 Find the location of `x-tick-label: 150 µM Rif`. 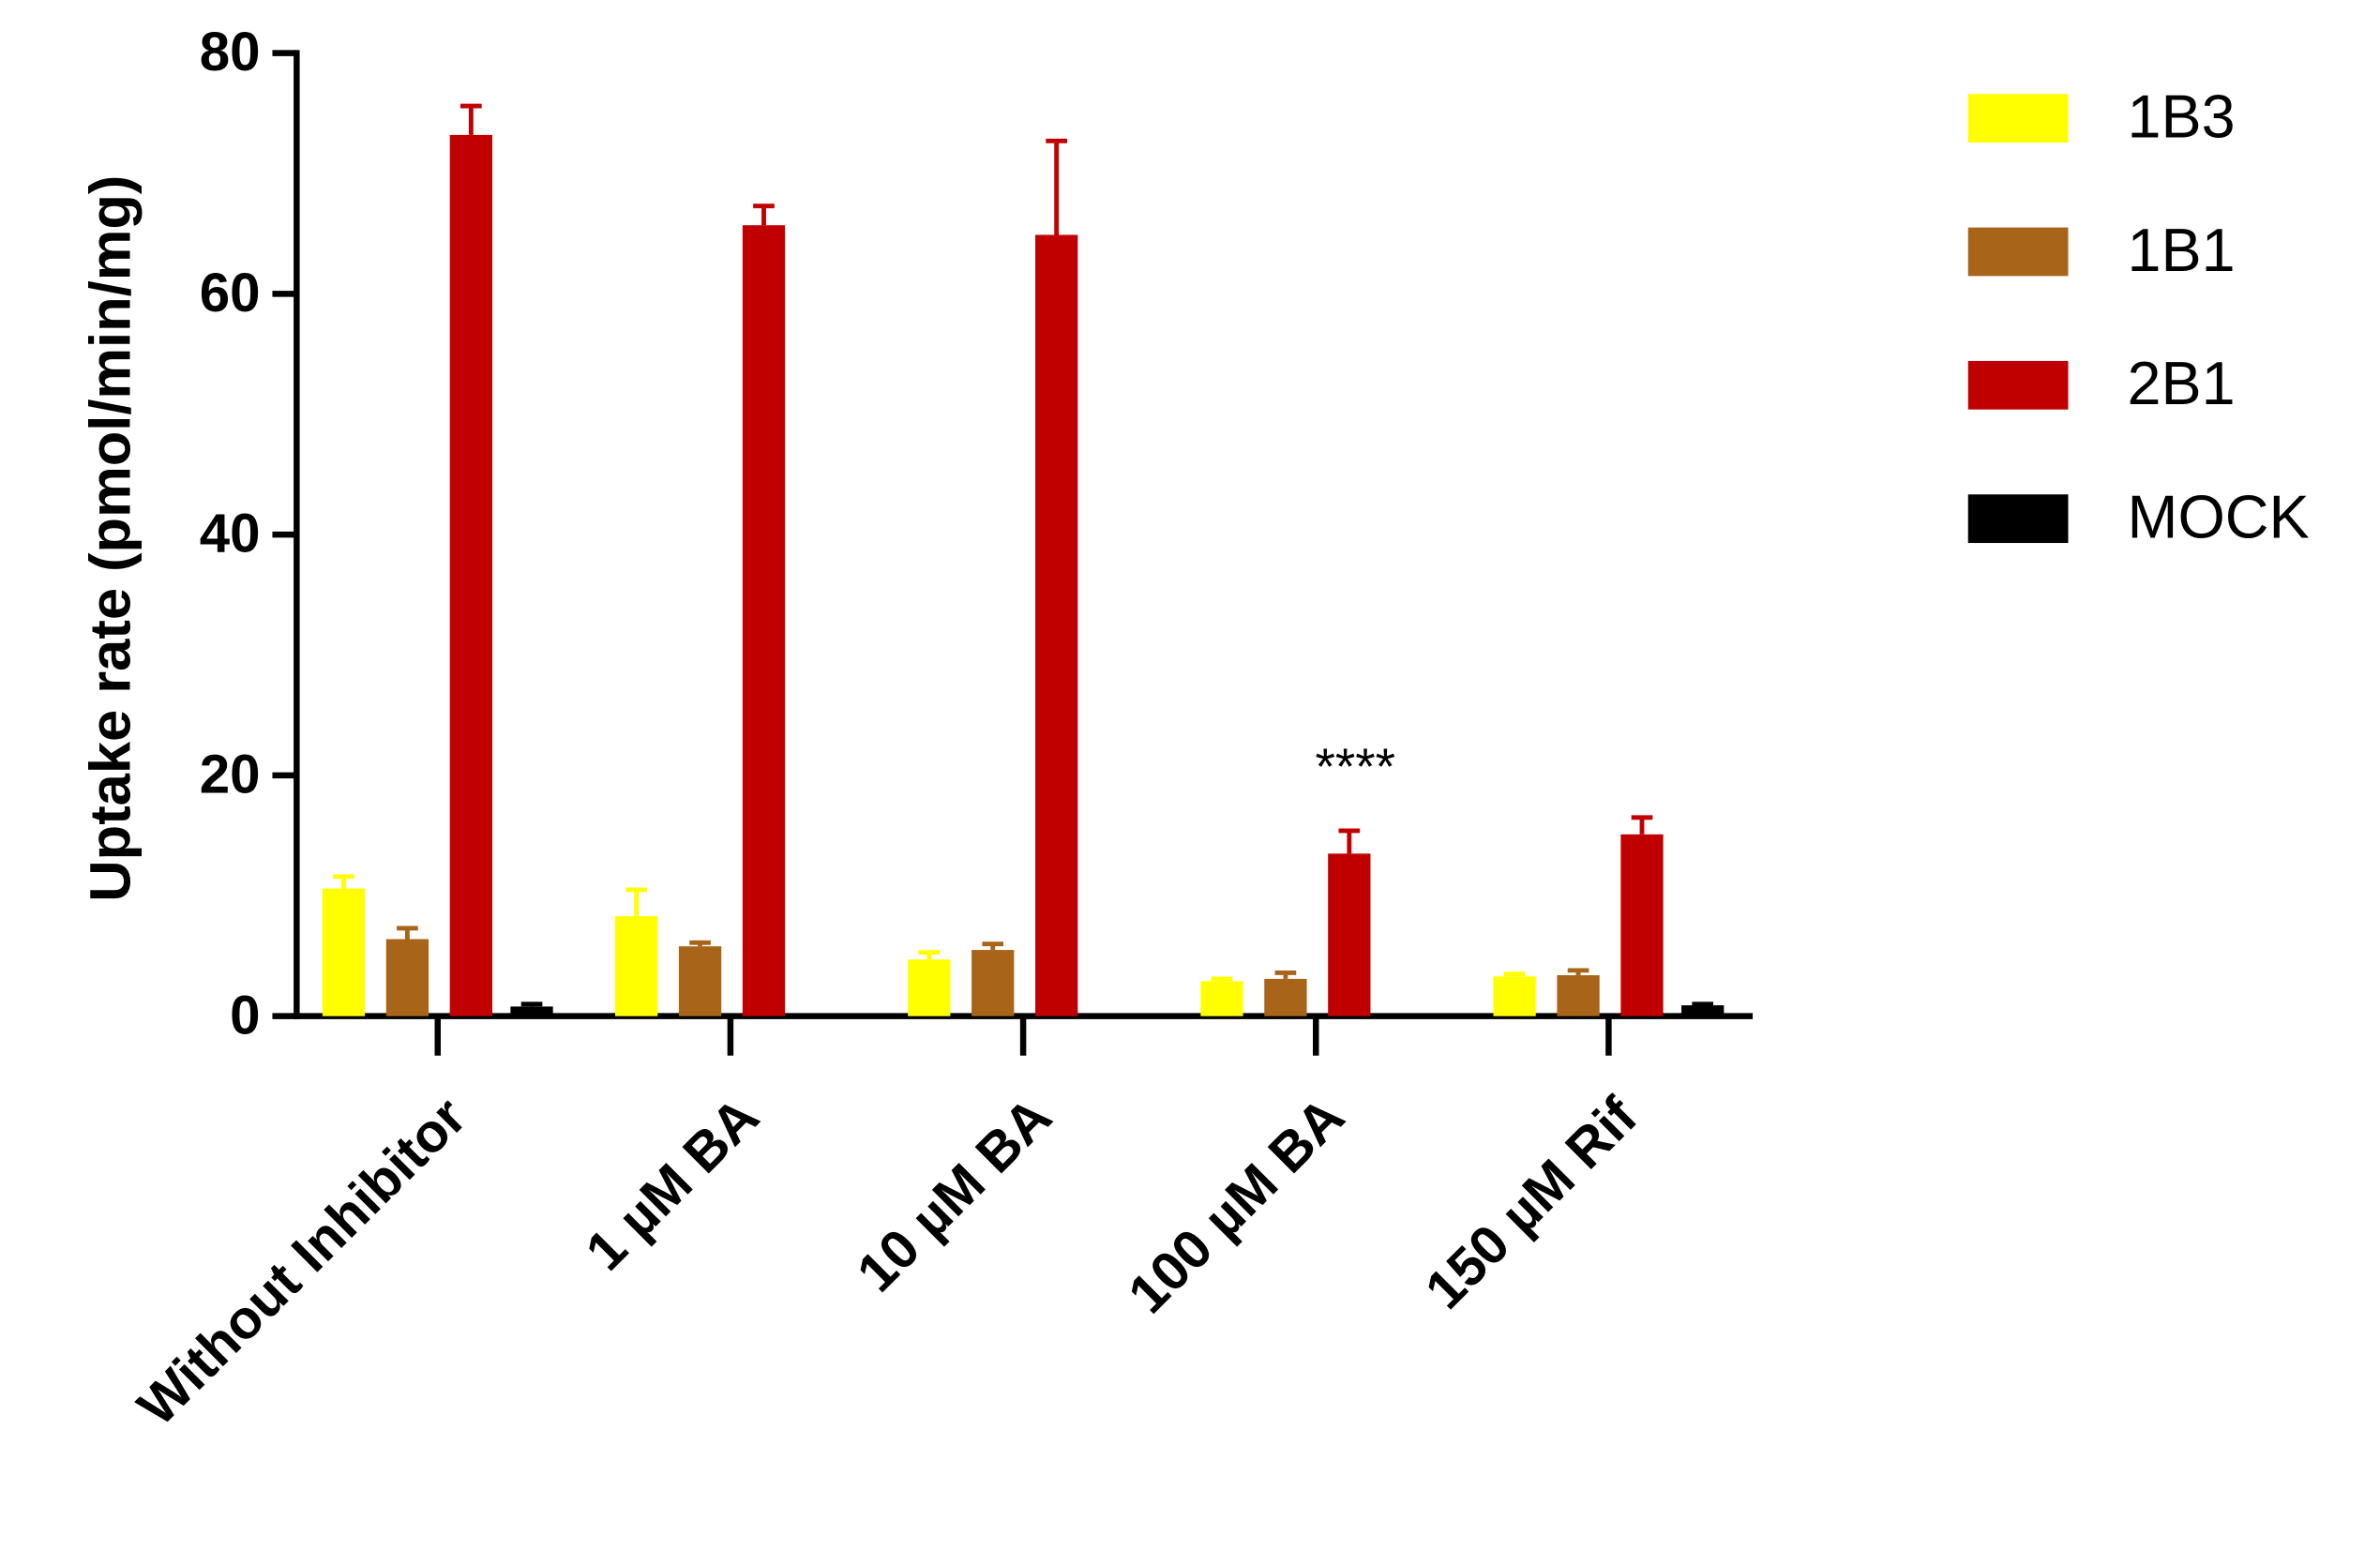

x-tick-label: 150 µM Rif is located at coordinates (1531, 1203).